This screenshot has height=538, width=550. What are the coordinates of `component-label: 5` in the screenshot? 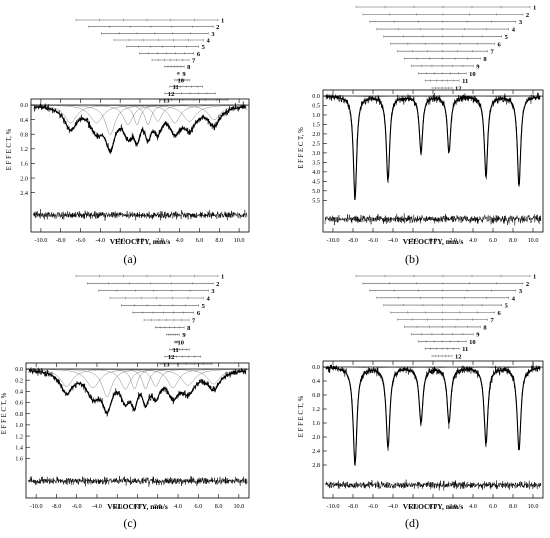 It's located at (204, 306).